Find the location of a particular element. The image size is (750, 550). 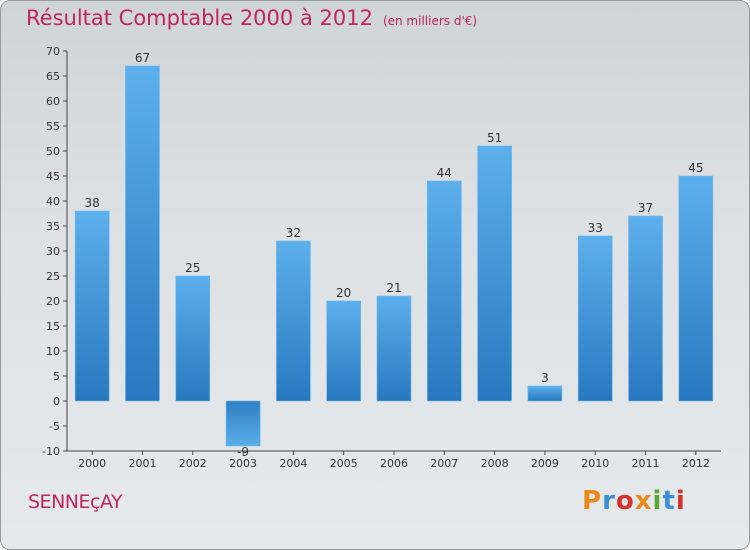

x-tick-label: 2003 is located at coordinates (243, 463).